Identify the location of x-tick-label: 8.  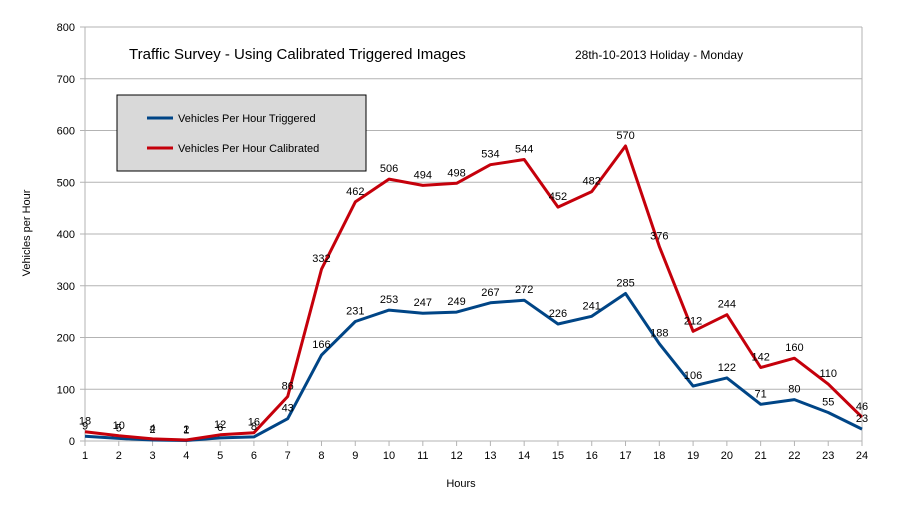
(321, 456).